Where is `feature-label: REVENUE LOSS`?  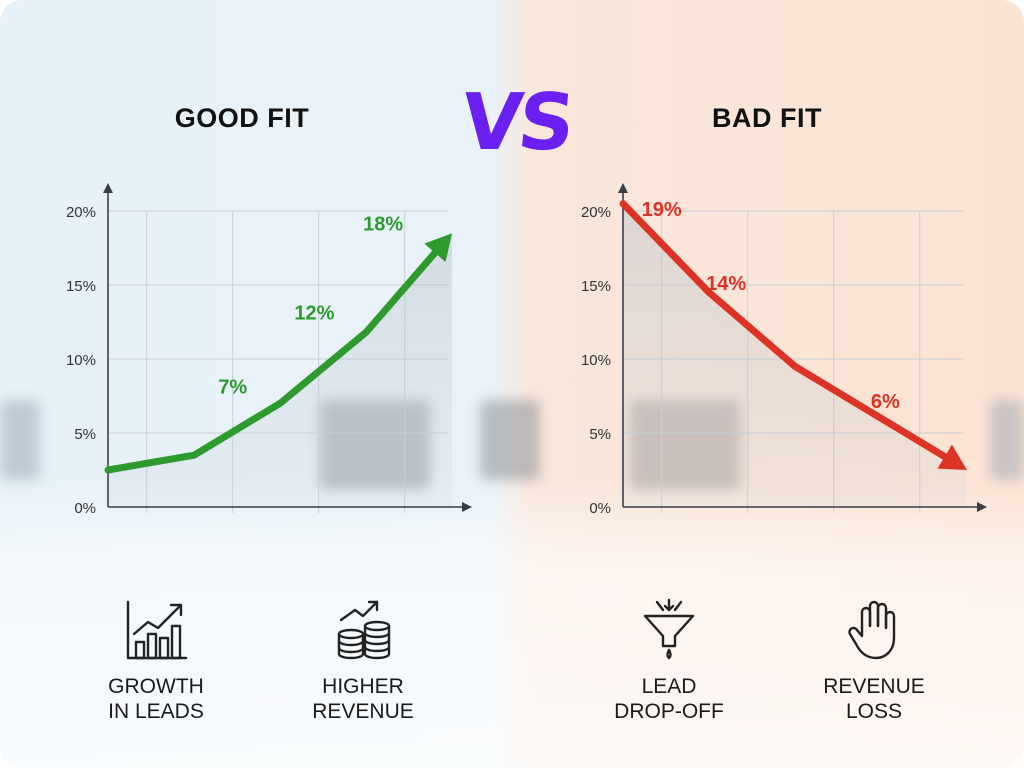 feature-label: REVENUE LOSS is located at coordinates (874, 699).